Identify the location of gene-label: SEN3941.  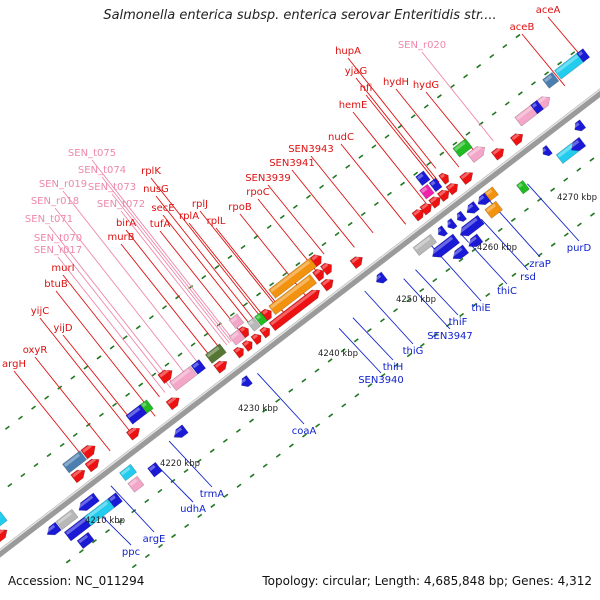
(292, 163).